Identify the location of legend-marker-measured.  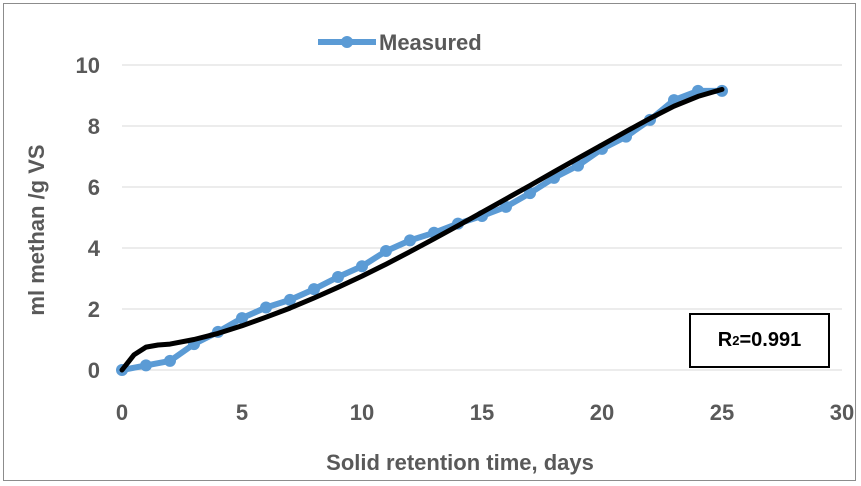
(347, 42).